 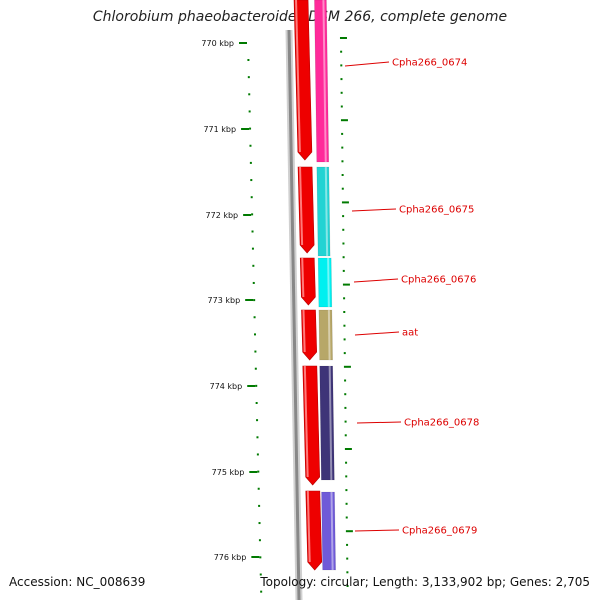 What do you see at coordinates (77, 582) in the screenshot?
I see `accession-text: Accession: NC_008639` at bounding box center [77, 582].